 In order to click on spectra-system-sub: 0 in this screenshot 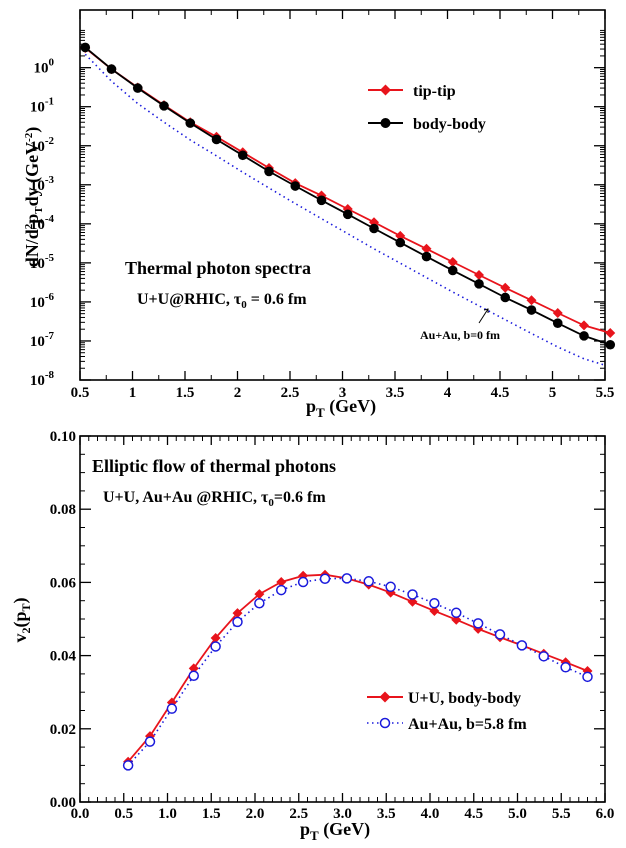, I will do `click(244, 305)`.